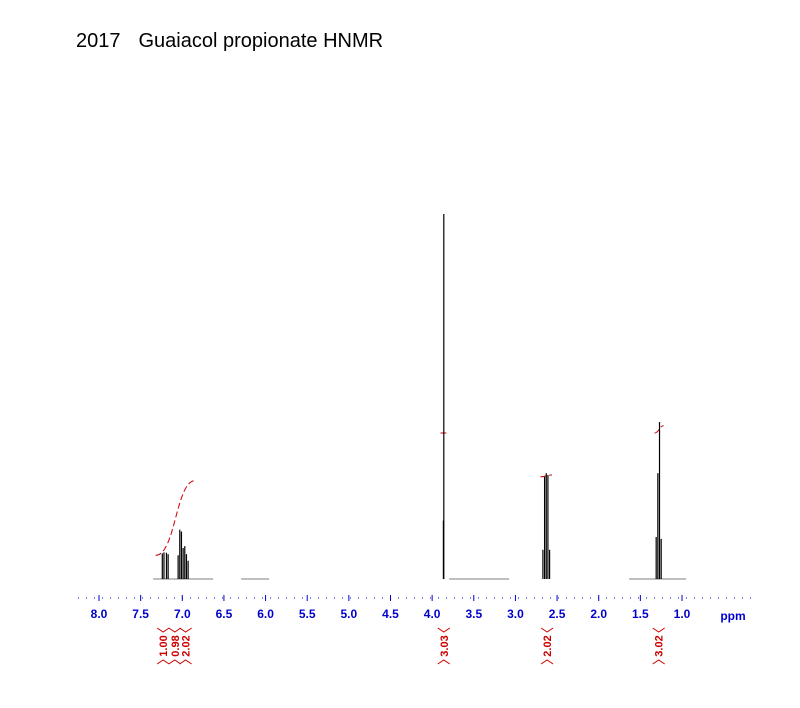  I want to click on axis-tick-label: 8.0, so click(99, 614).